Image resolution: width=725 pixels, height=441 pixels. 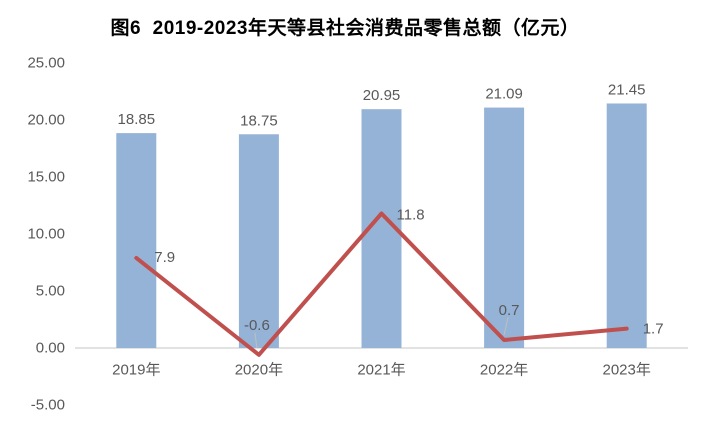 What do you see at coordinates (50, 291) in the screenshot?
I see `y-axis-tick-label: 5.00` at bounding box center [50, 291].